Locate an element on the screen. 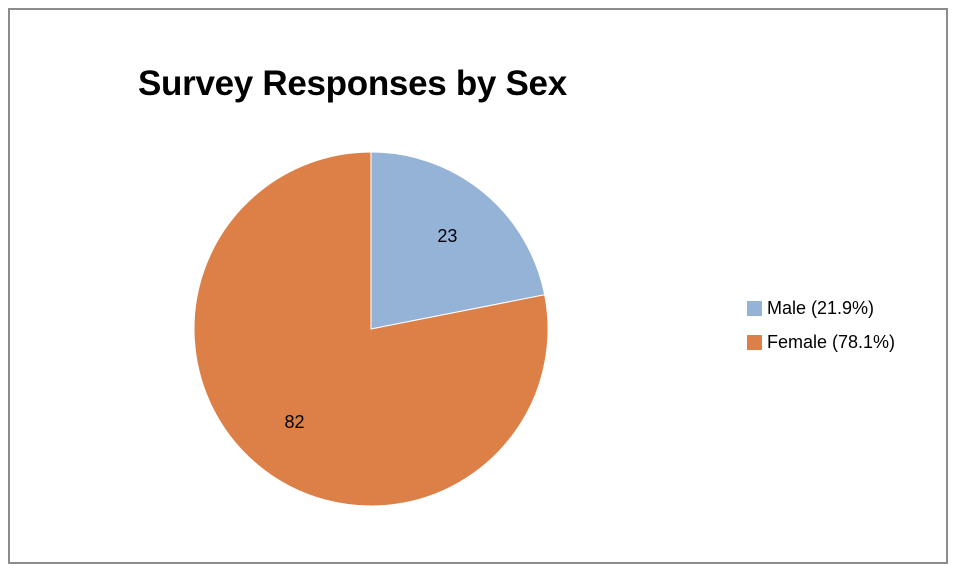 The image size is (953, 564). legend-label-female: Female (78.1%) is located at coordinates (831, 341).